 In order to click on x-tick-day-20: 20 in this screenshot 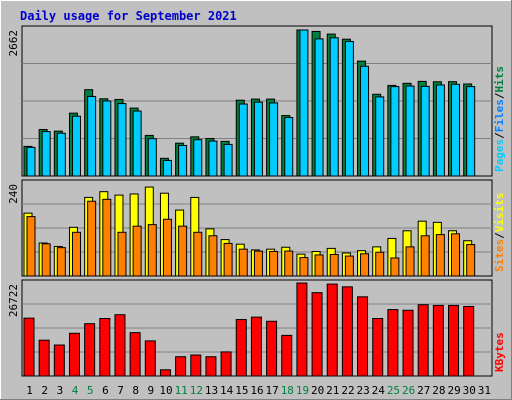, I will do `click(317, 390)`.